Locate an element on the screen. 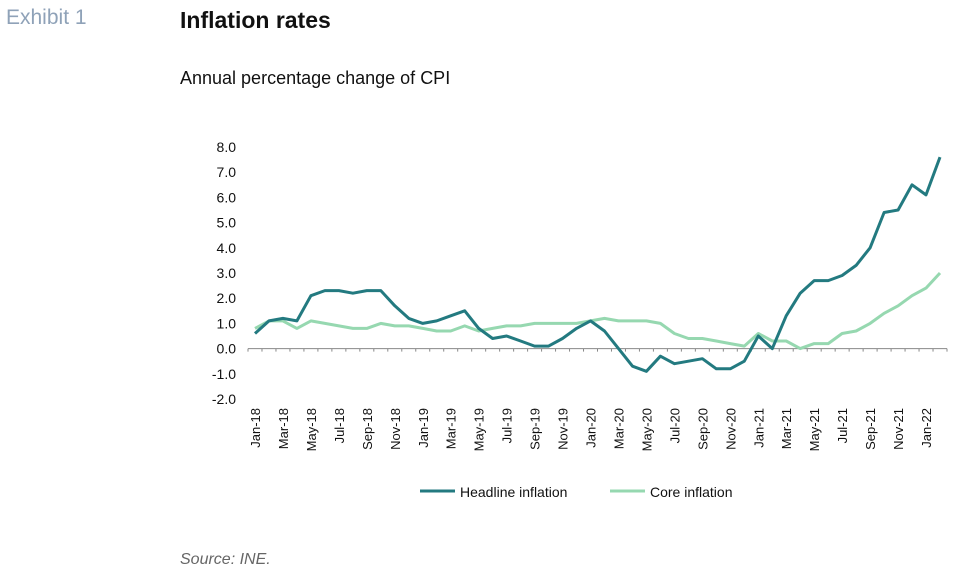 Image resolution: width=969 pixels, height=571 pixels. x-tick-label: Jan-22 is located at coordinates (926, 428).